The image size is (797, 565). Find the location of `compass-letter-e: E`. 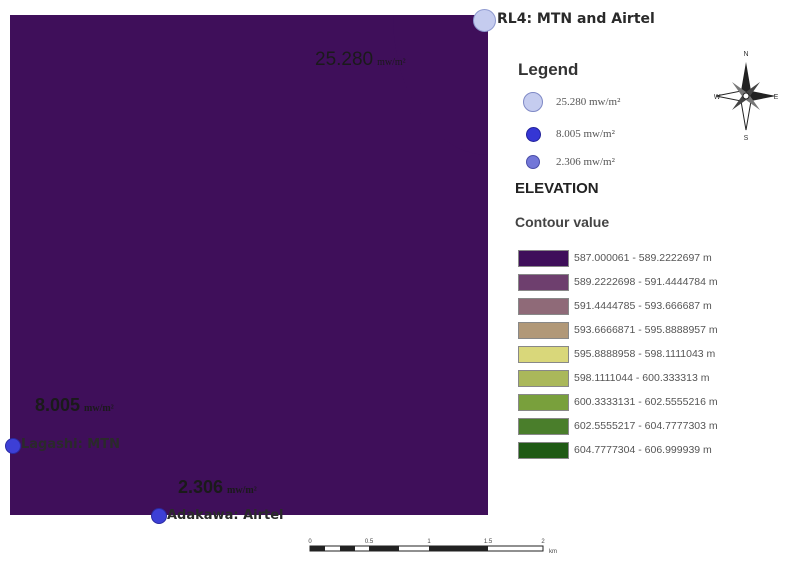

compass-letter-e: E is located at coordinates (776, 97).